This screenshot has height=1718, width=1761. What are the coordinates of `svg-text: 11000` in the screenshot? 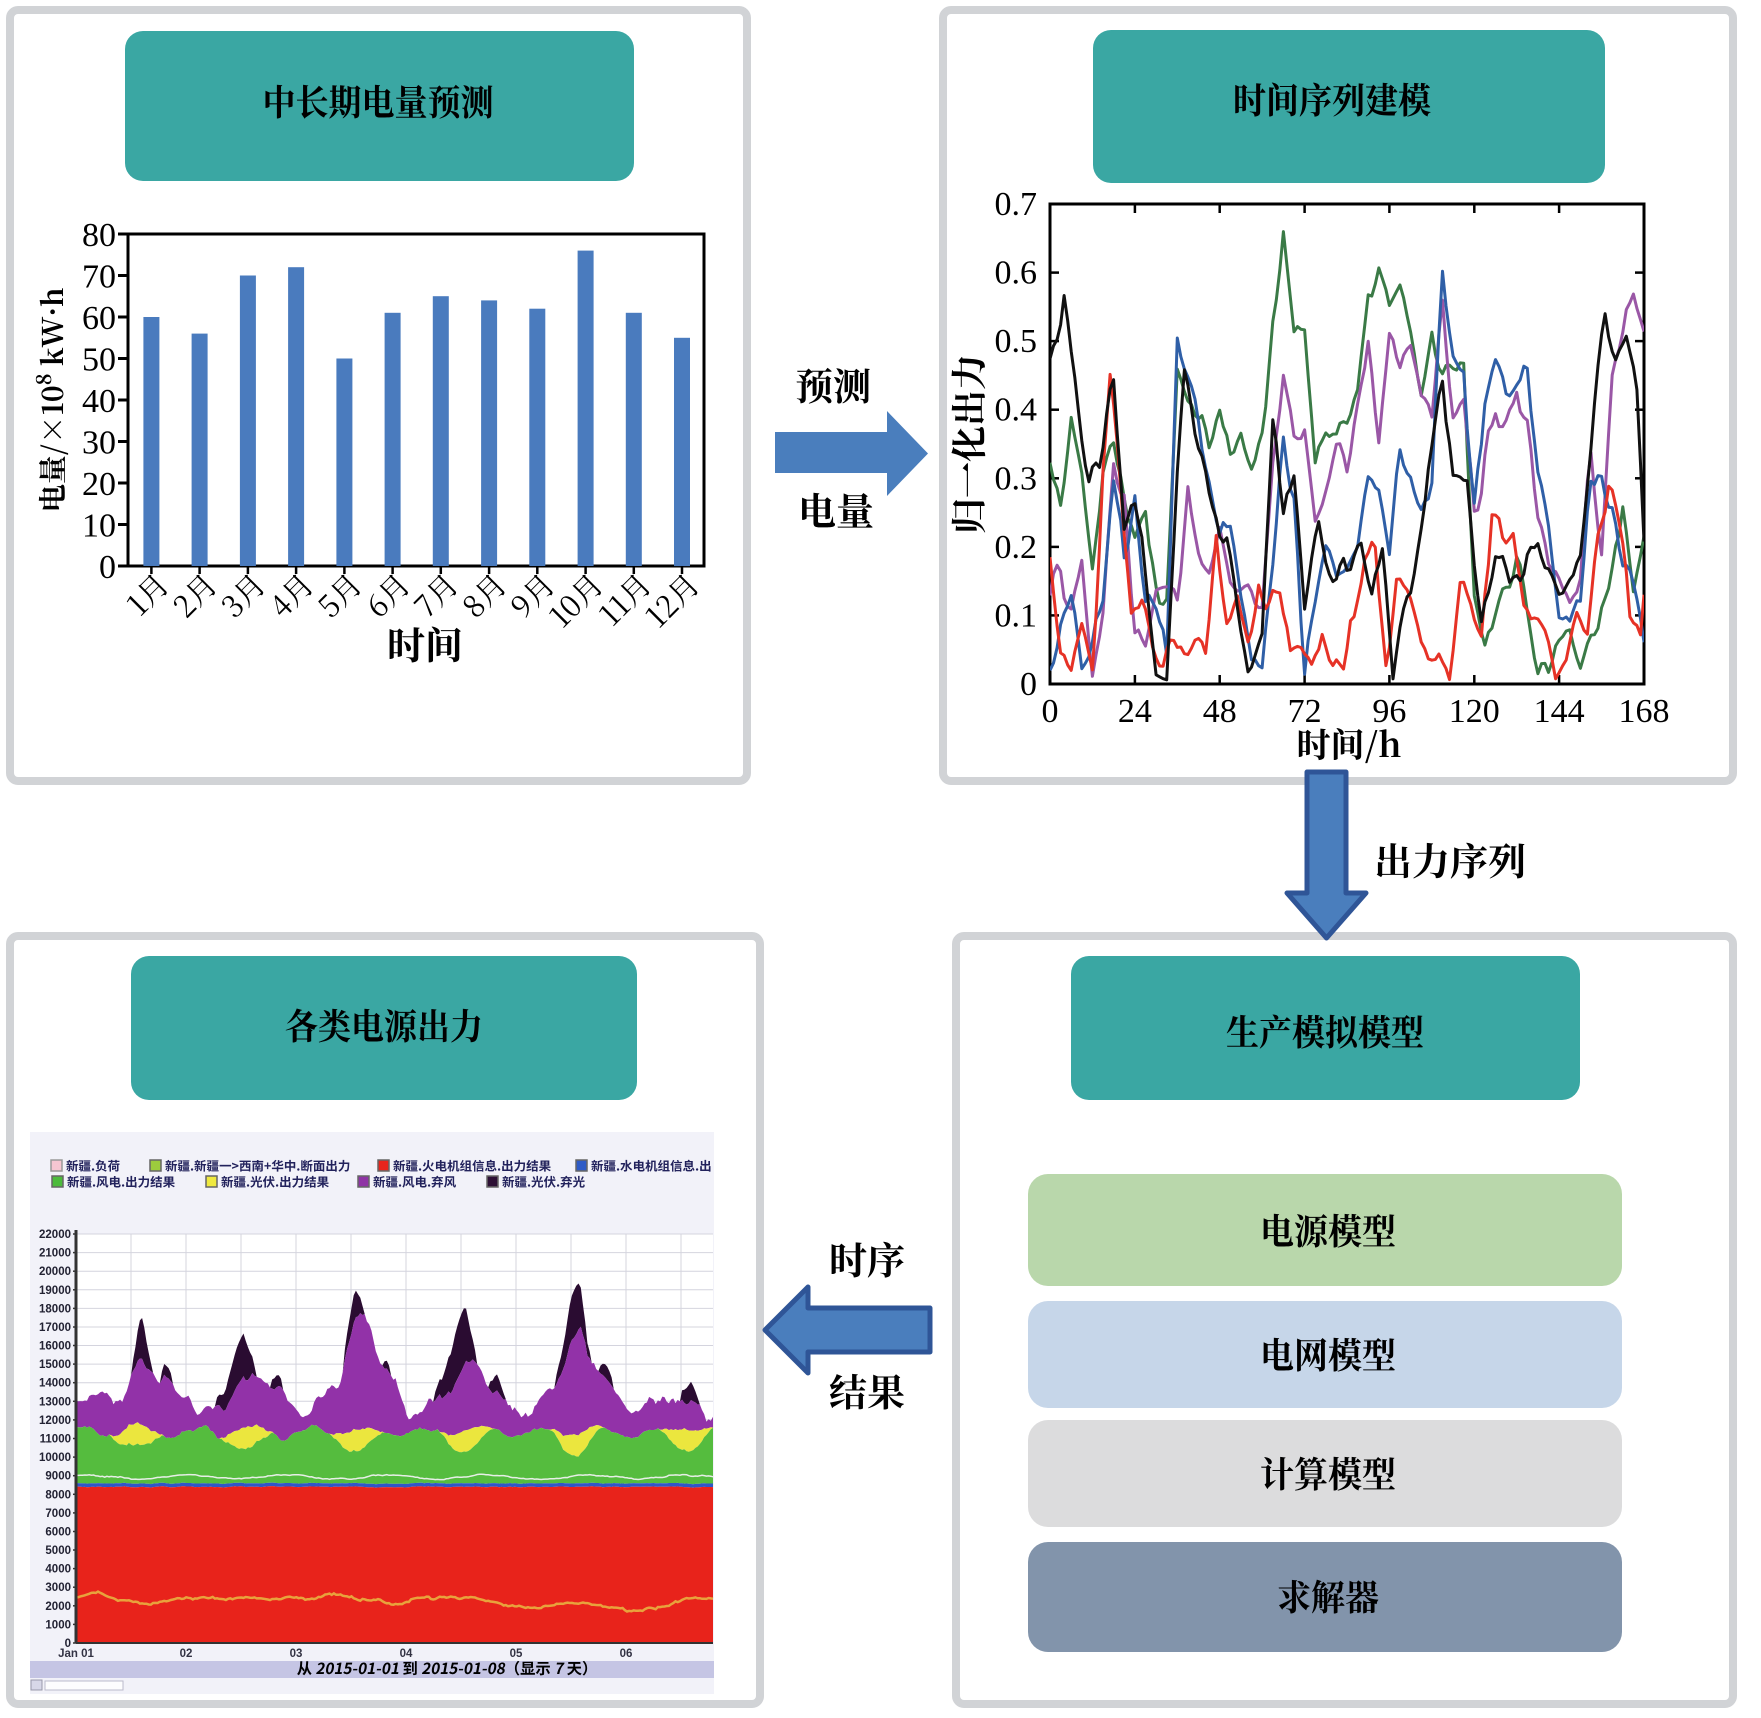 It's located at (55, 1440).